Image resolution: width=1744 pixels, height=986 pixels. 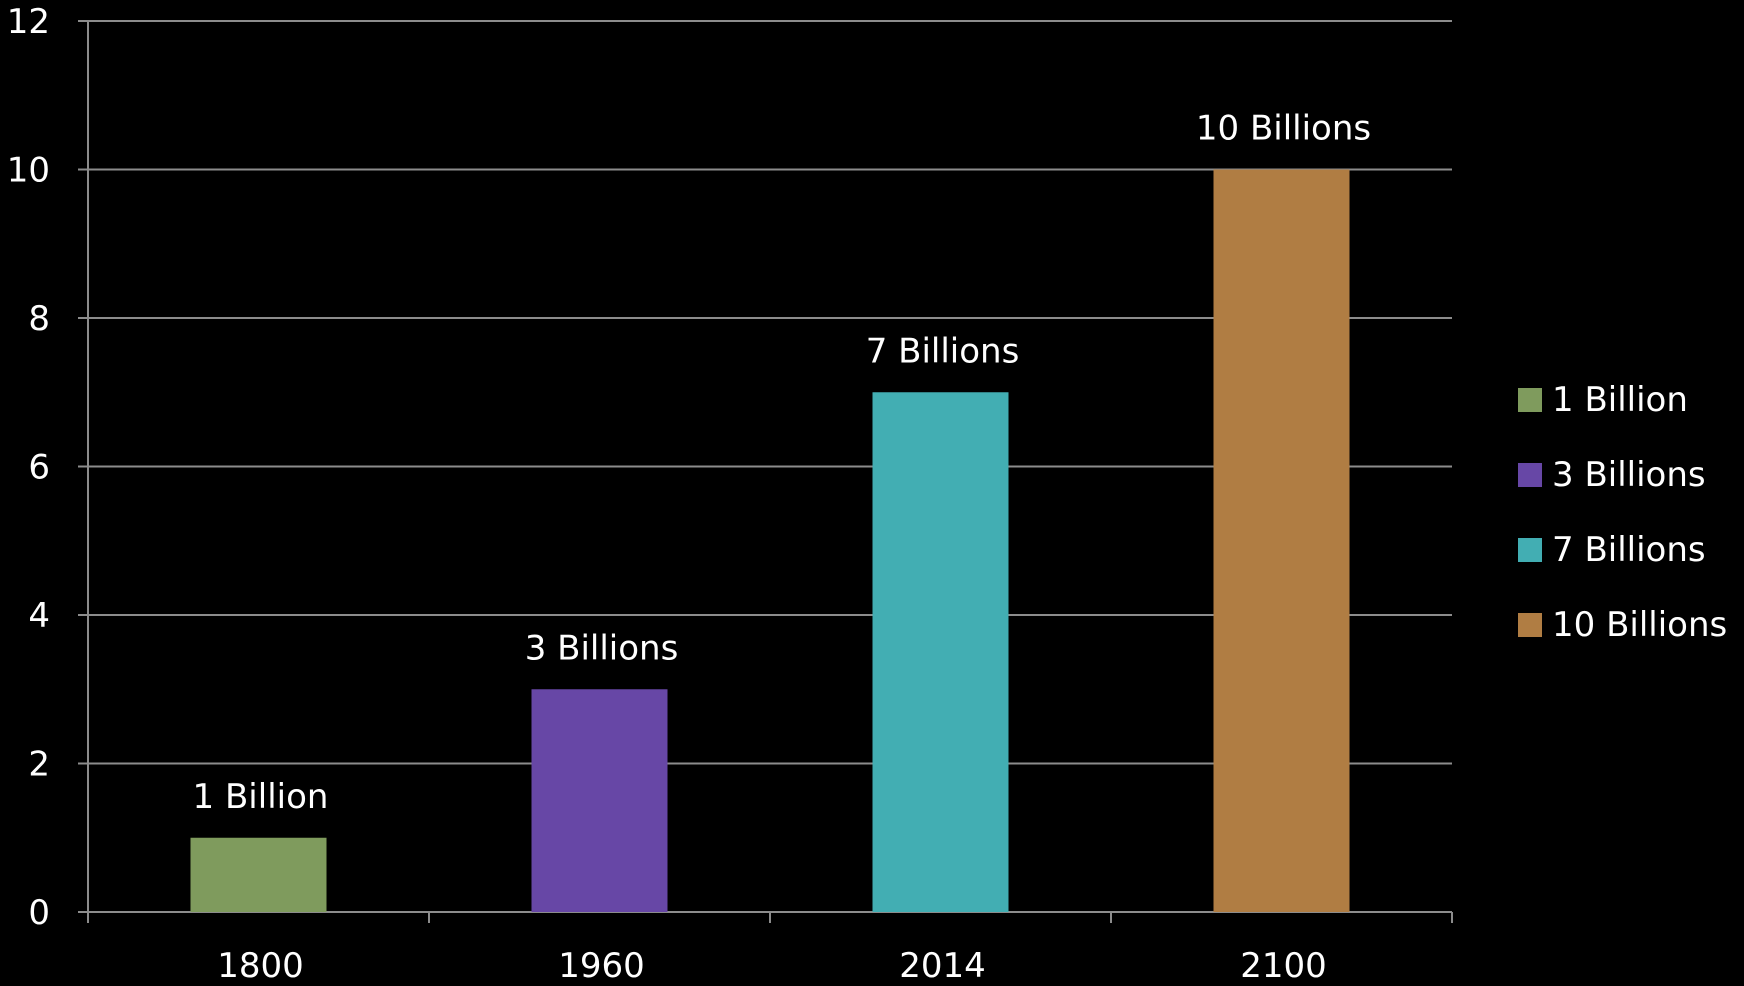 I want to click on y-tick-label: 6, so click(x=39, y=468).